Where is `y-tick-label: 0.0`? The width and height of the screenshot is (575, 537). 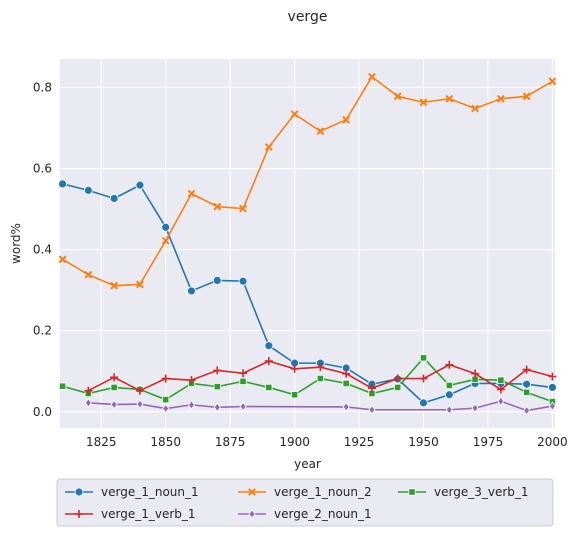 y-tick-label: 0.0 is located at coordinates (42, 412).